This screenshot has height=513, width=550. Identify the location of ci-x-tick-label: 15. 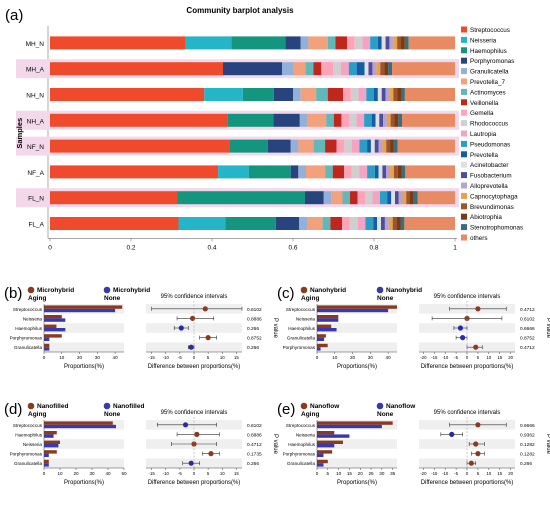
(236, 473).